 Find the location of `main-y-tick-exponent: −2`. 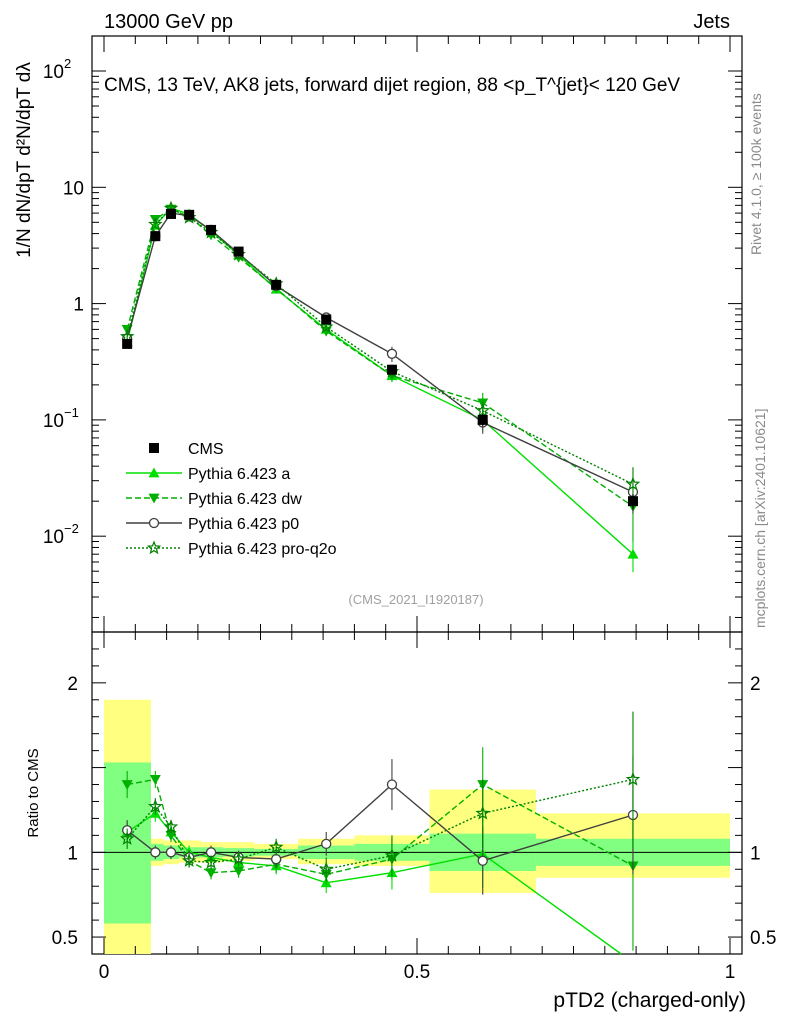

main-y-tick-exponent: −2 is located at coordinates (71, 528).